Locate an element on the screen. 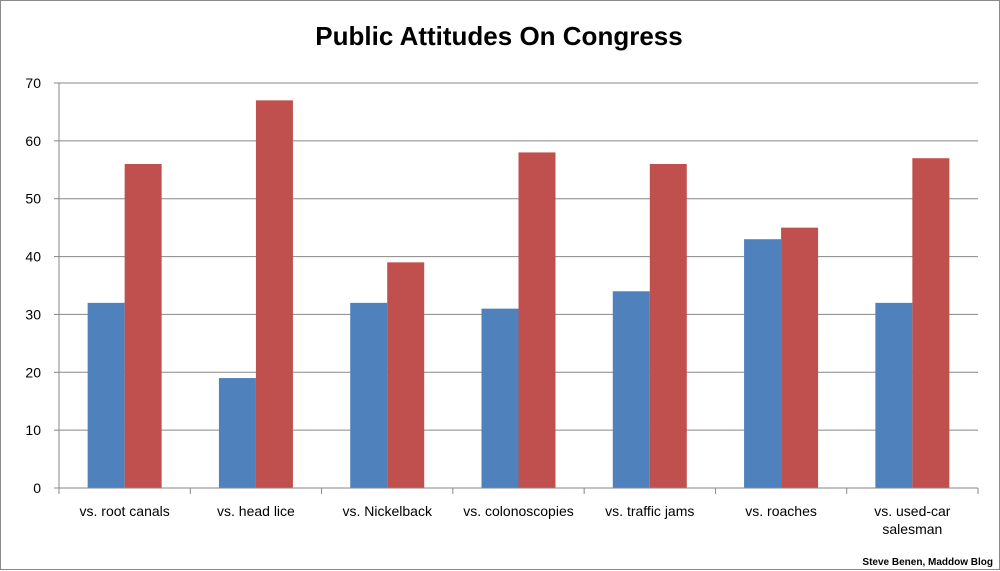 Image resolution: width=1000 pixels, height=571 pixels. x-category-label-line: vs. Nickelback is located at coordinates (387, 511).